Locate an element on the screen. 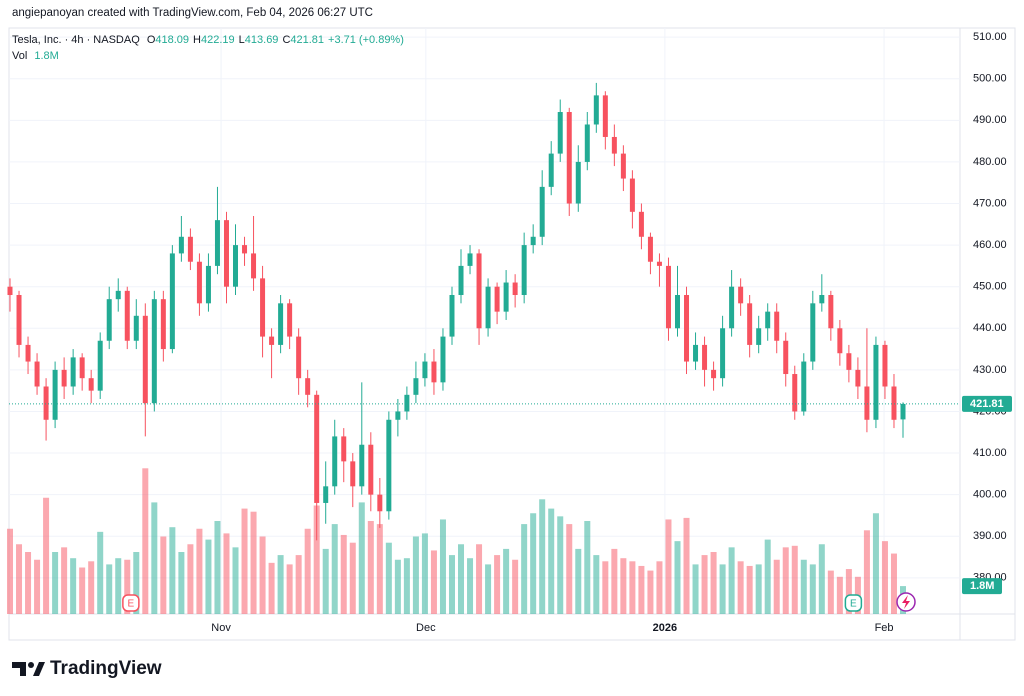 This screenshot has height=696, width=1024. brand-logo is located at coordinates (28, 669).